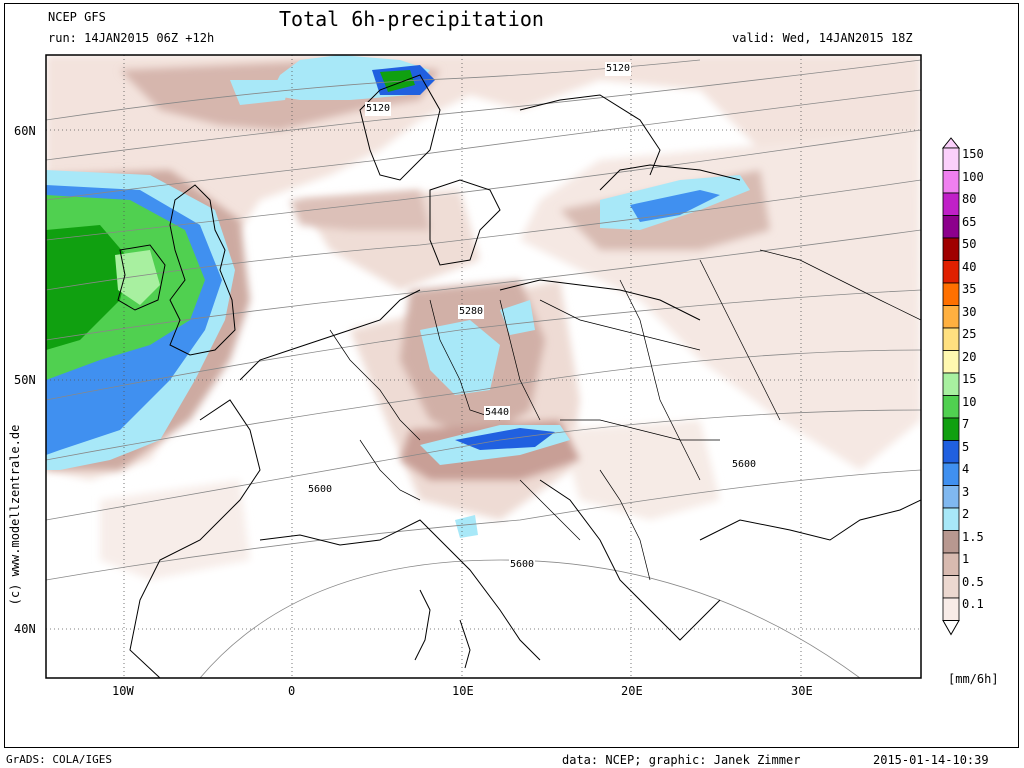 This screenshot has width=1024, height=768. I want to click on legend-label-0-1: 0.1, so click(973, 604).